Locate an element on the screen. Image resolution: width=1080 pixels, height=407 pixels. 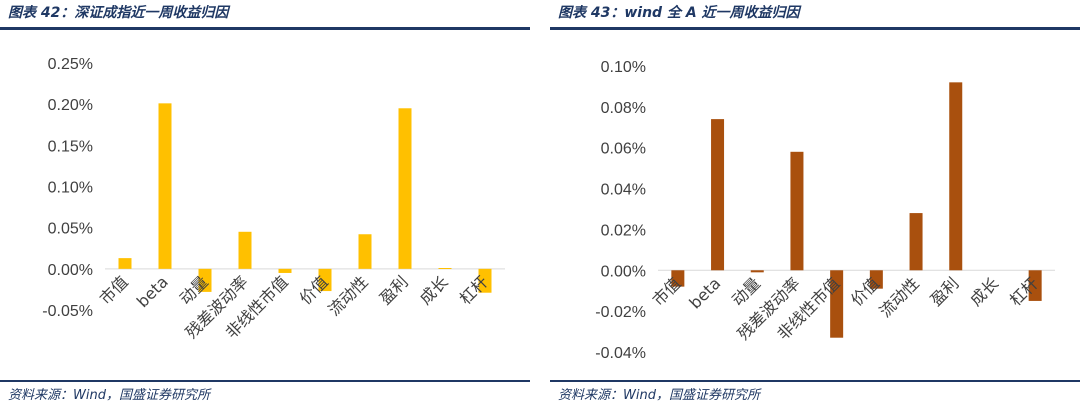
figure-title: 图表 42：深证成指近一周收益归因 is located at coordinates (118, 13).